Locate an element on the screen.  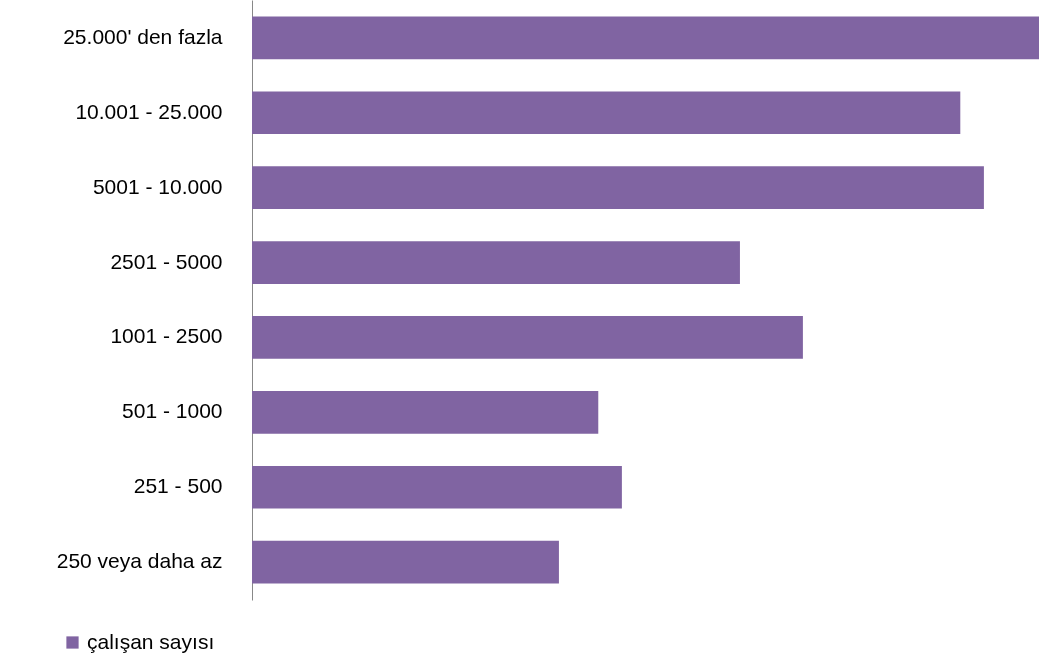
y-tick-label: 2501 - 5000 is located at coordinates (166, 261).